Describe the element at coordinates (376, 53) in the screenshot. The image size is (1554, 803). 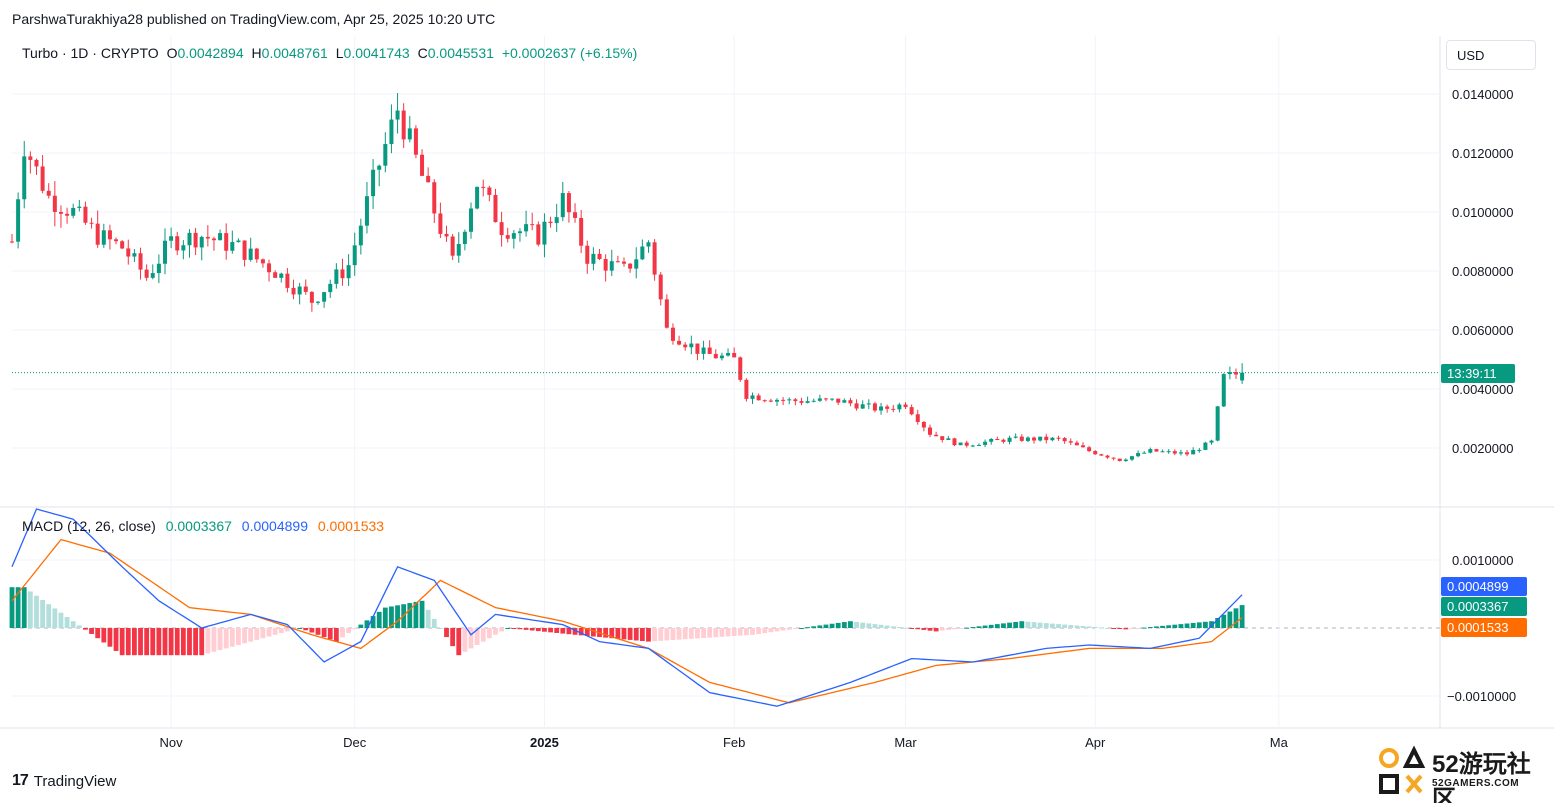
I see `low-value: 0.0041743` at that location.